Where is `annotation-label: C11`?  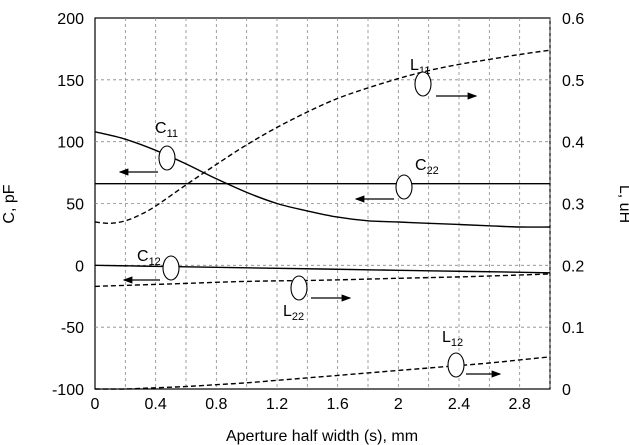 annotation-label: C11 is located at coordinates (166, 130).